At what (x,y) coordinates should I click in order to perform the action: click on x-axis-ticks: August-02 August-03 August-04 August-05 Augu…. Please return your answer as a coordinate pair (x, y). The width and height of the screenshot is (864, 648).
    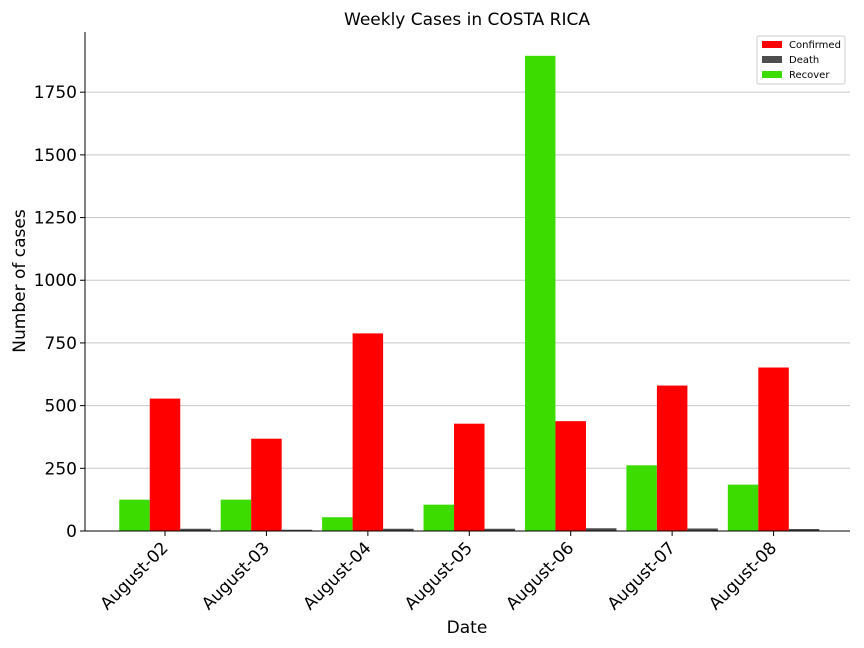
    Looking at the image, I should click on (439, 572).